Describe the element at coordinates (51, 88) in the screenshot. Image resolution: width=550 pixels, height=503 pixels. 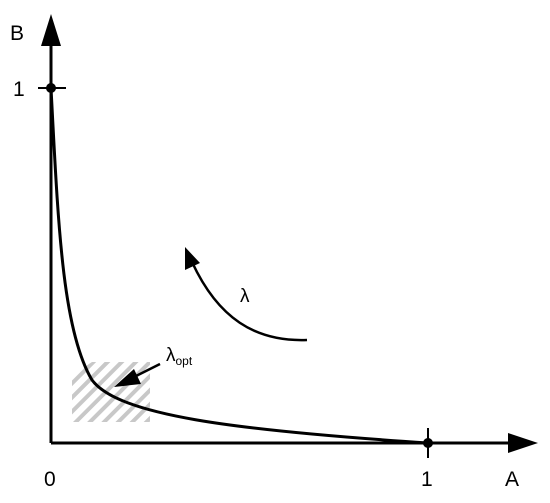
I see `endpoint-b-dot` at that location.